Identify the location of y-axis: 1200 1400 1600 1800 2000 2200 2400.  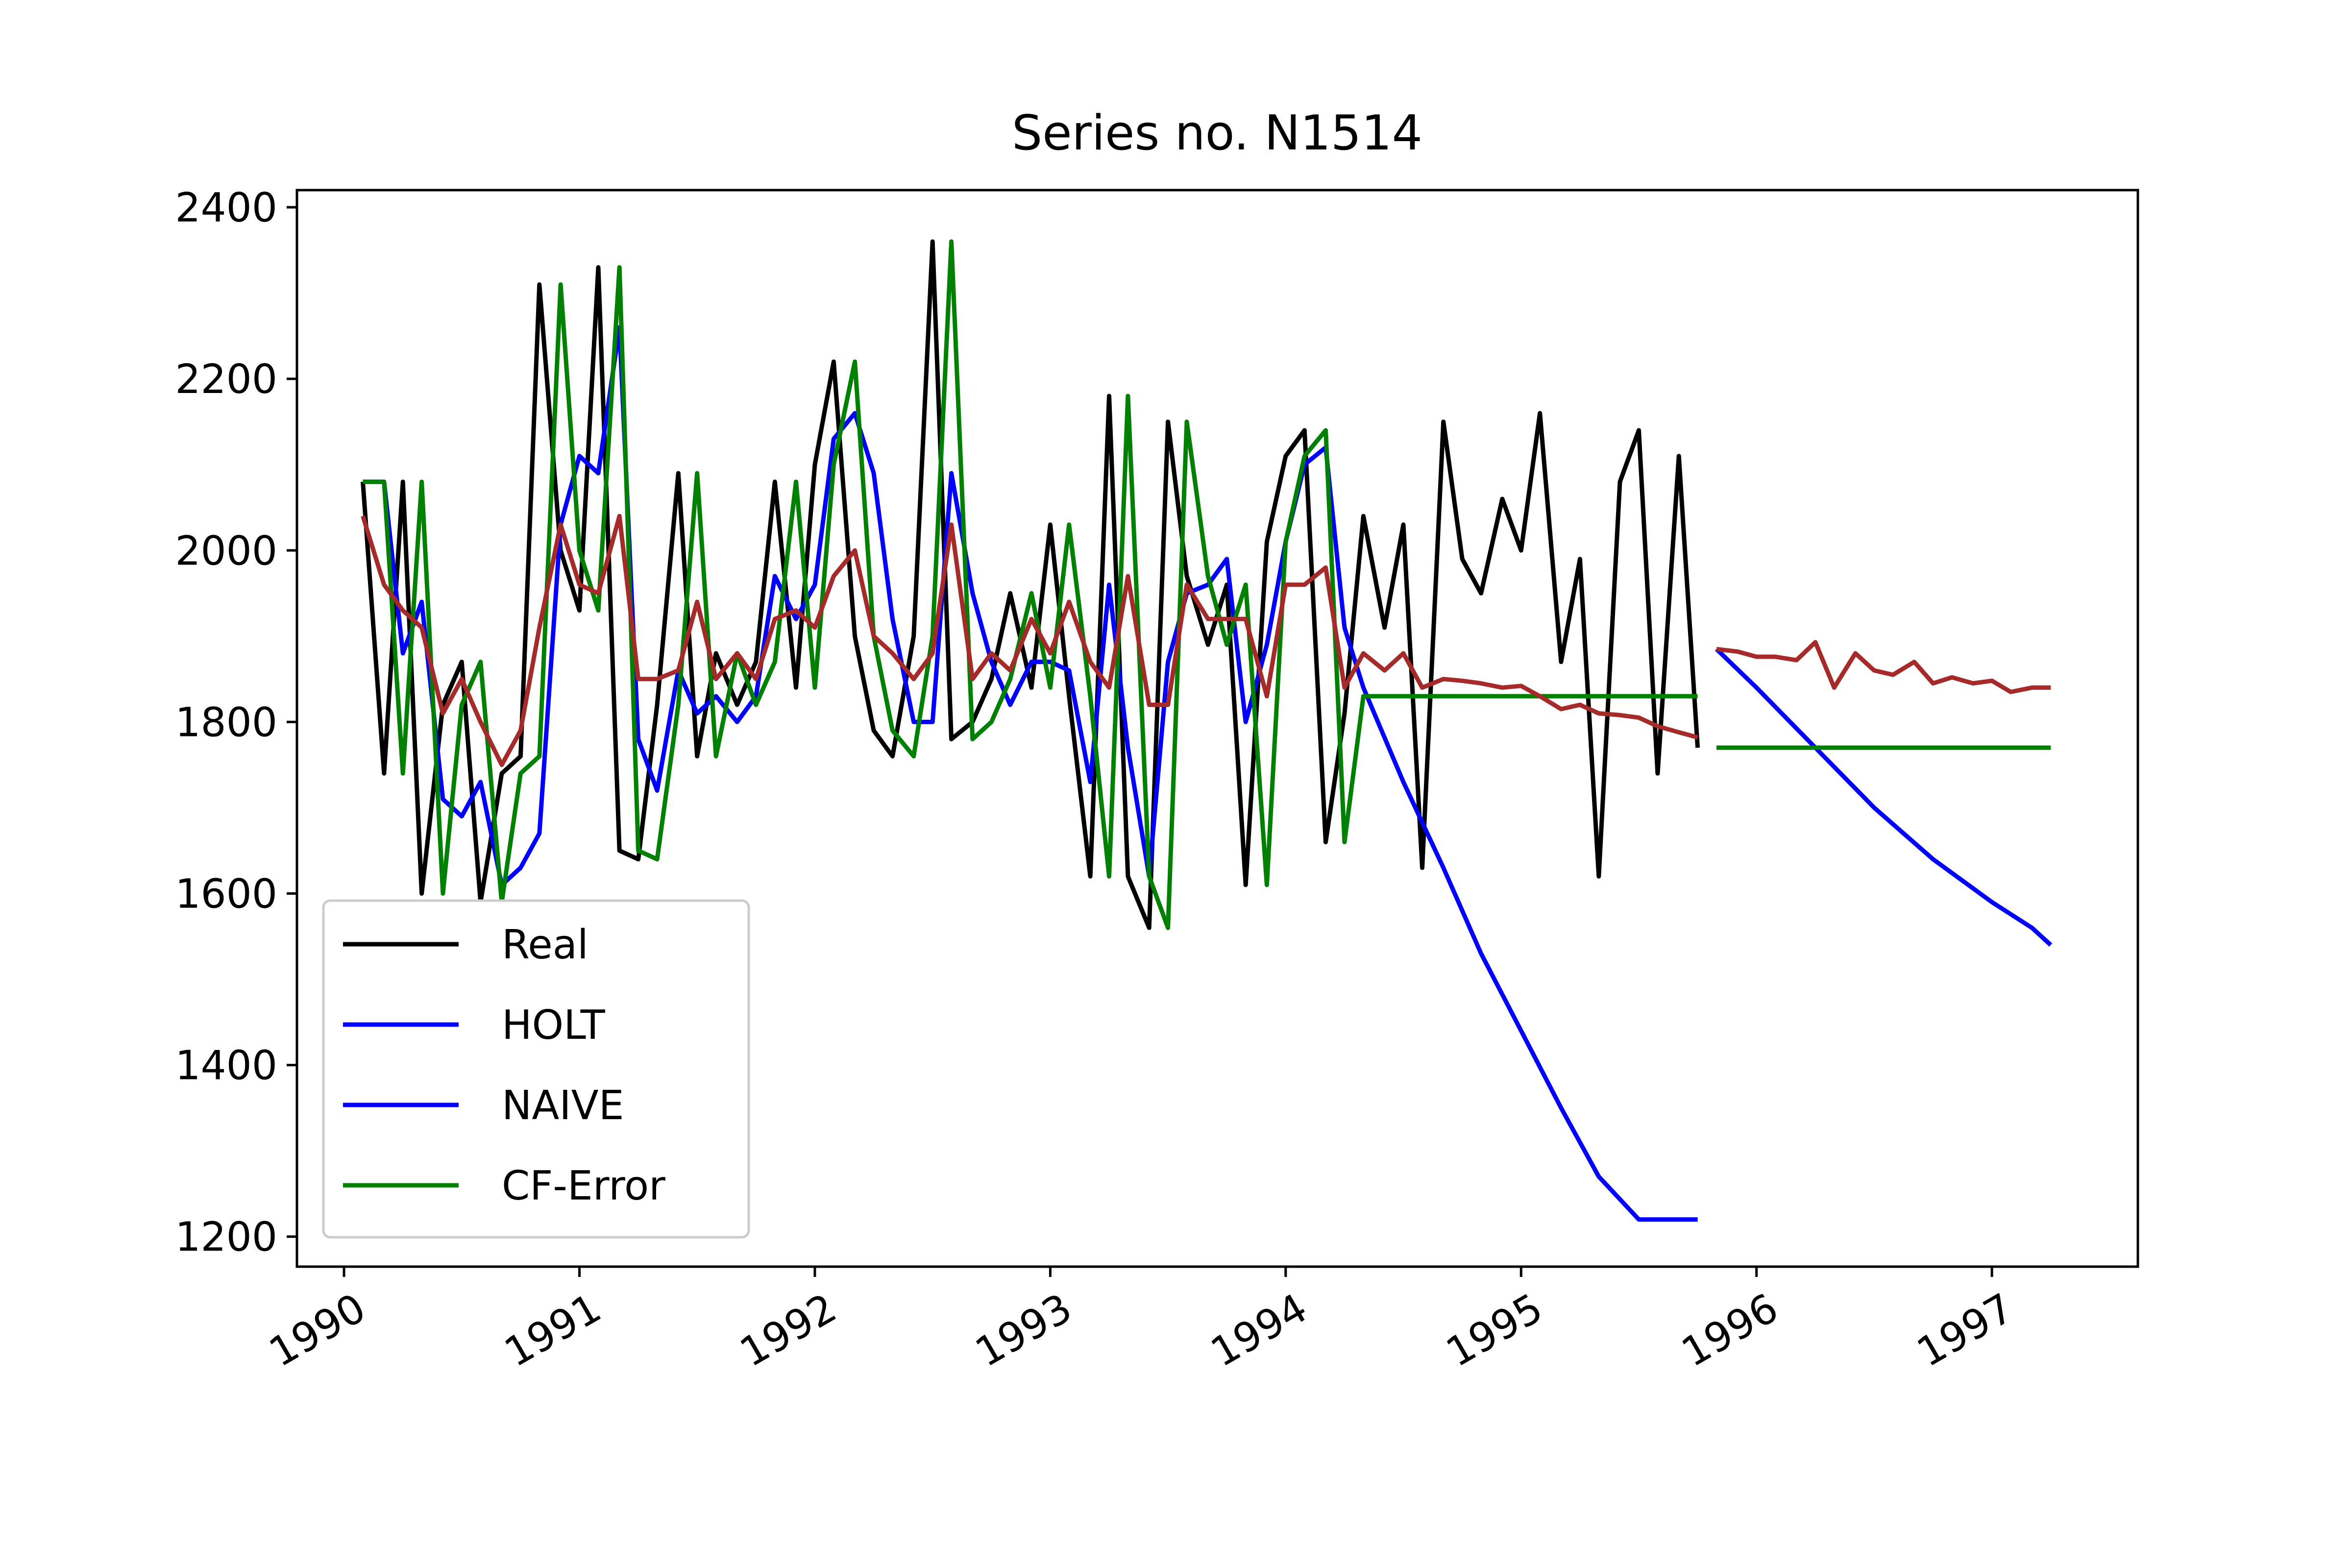
(236, 723).